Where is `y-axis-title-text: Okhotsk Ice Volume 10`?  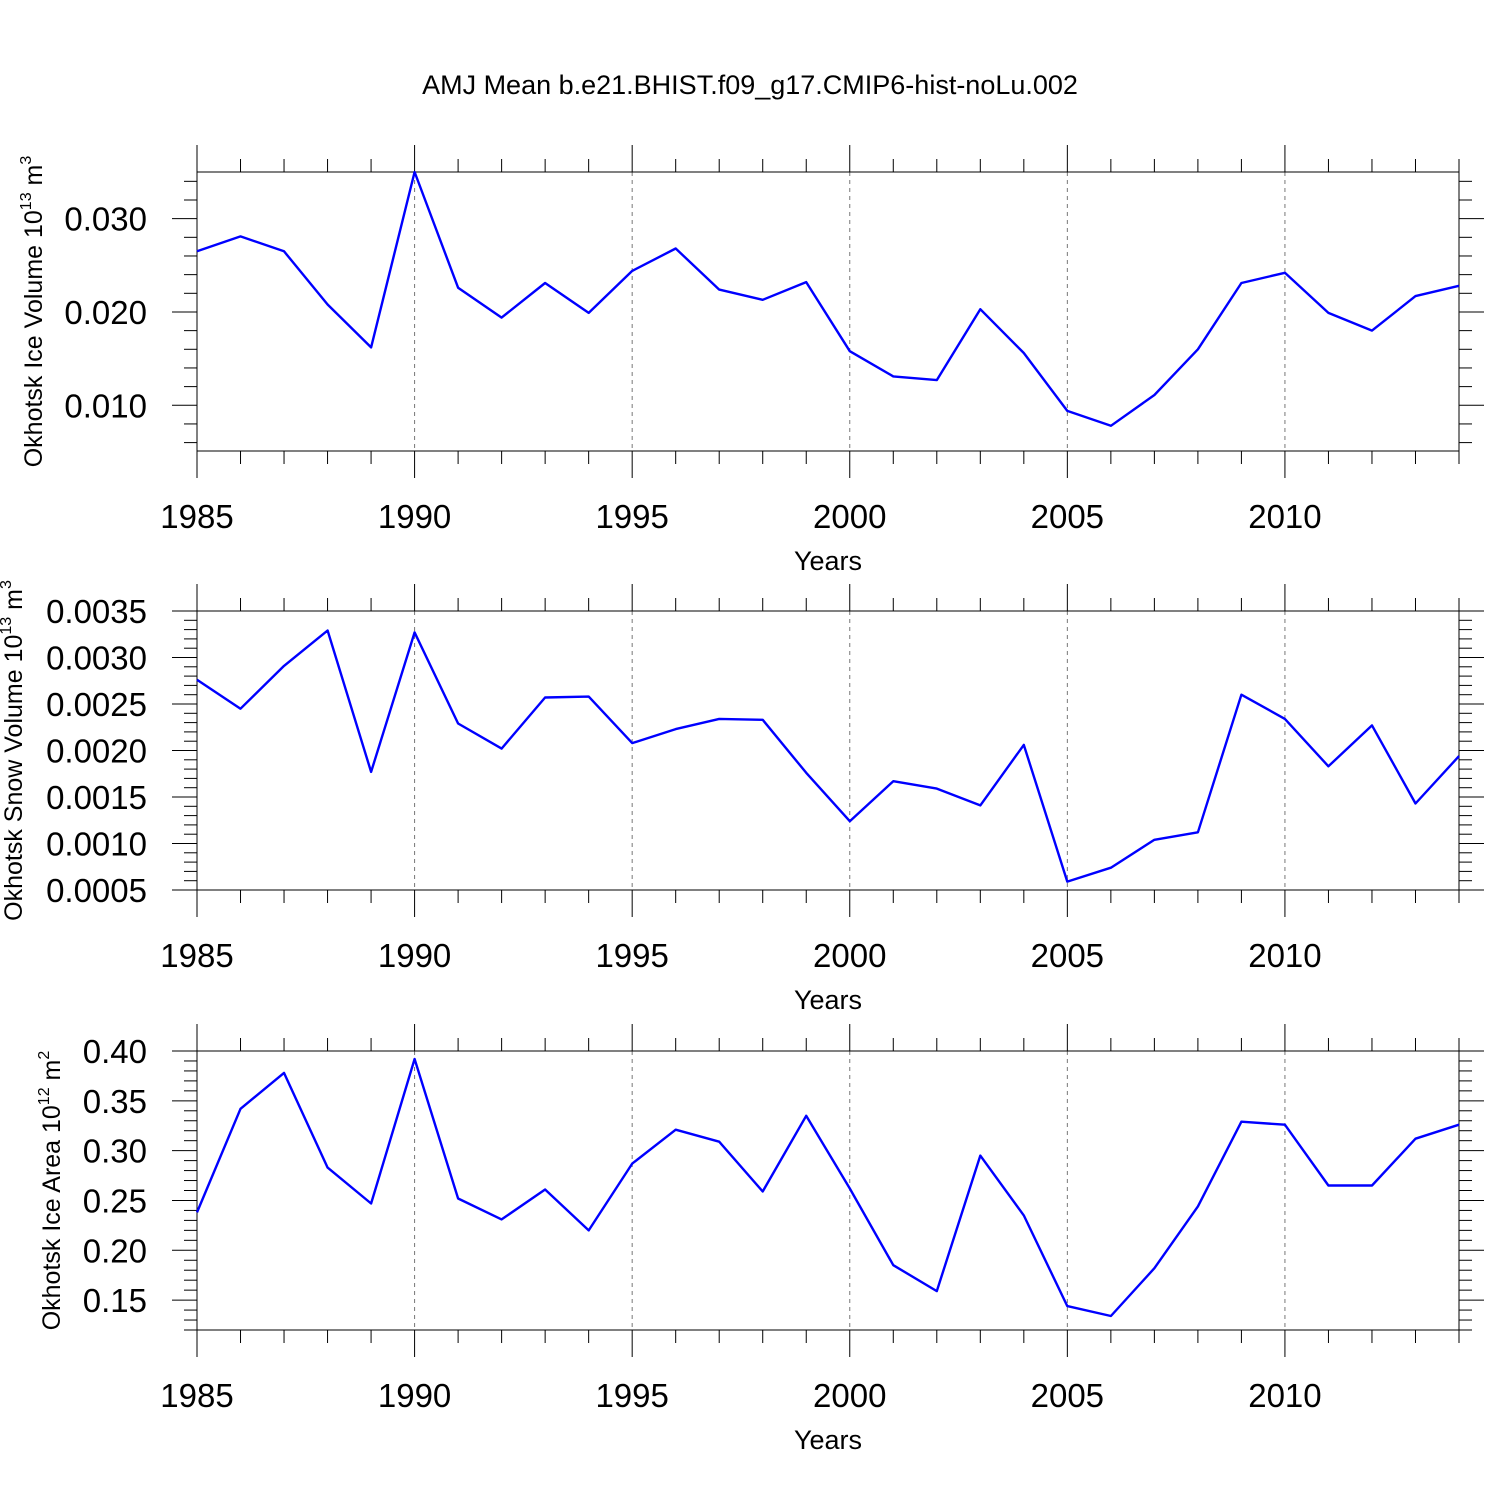 y-axis-title-text: Okhotsk Ice Volume 10 is located at coordinates (34, 338).